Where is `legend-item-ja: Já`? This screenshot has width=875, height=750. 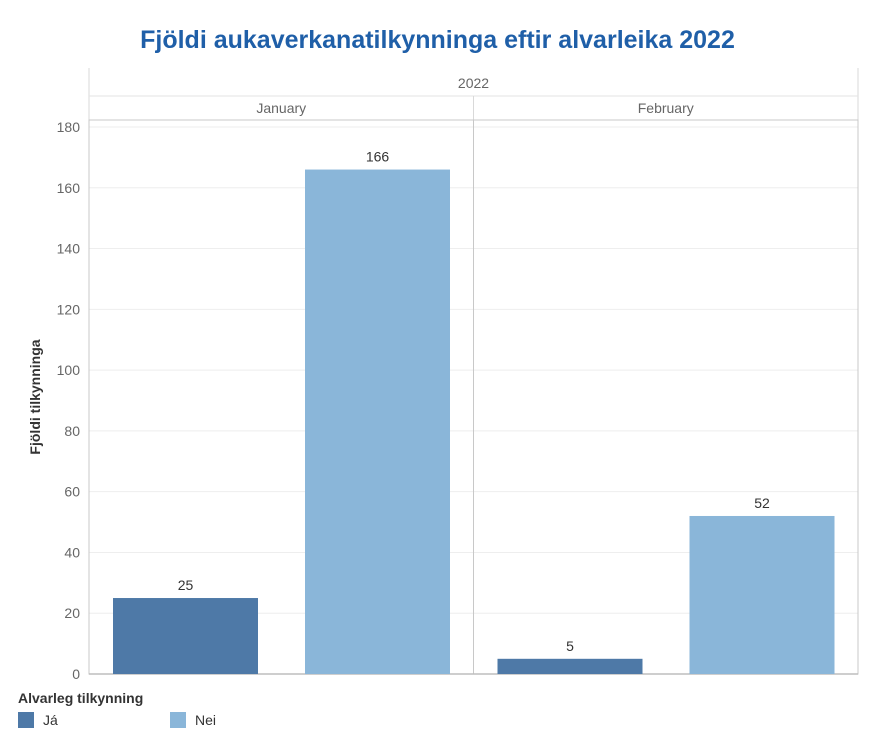
legend-item-ja: Já is located at coordinates (38, 720).